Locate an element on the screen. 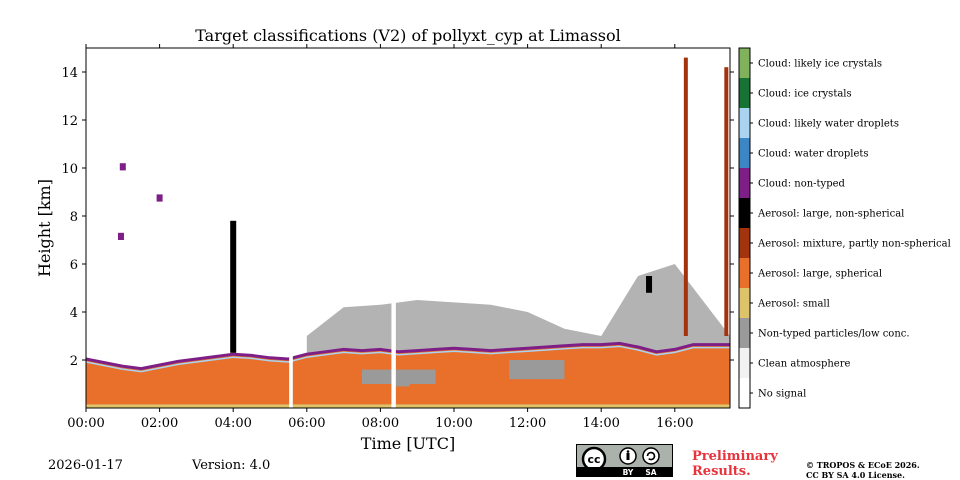 This screenshot has width=960, height=480. cloud-non-typed-edge is located at coordinates (407, 356).